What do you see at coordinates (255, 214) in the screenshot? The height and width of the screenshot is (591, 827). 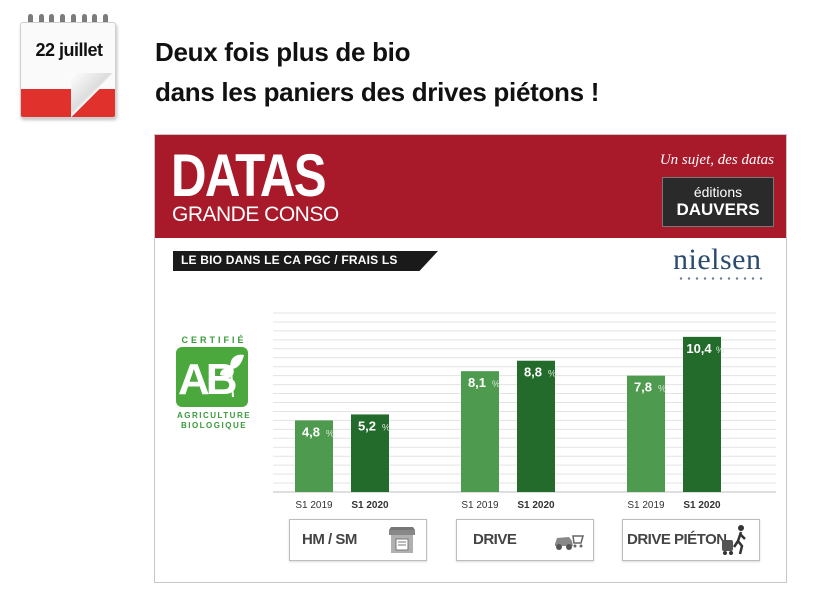 I see `brand-subtitle: GRANDE CONSO` at bounding box center [255, 214].